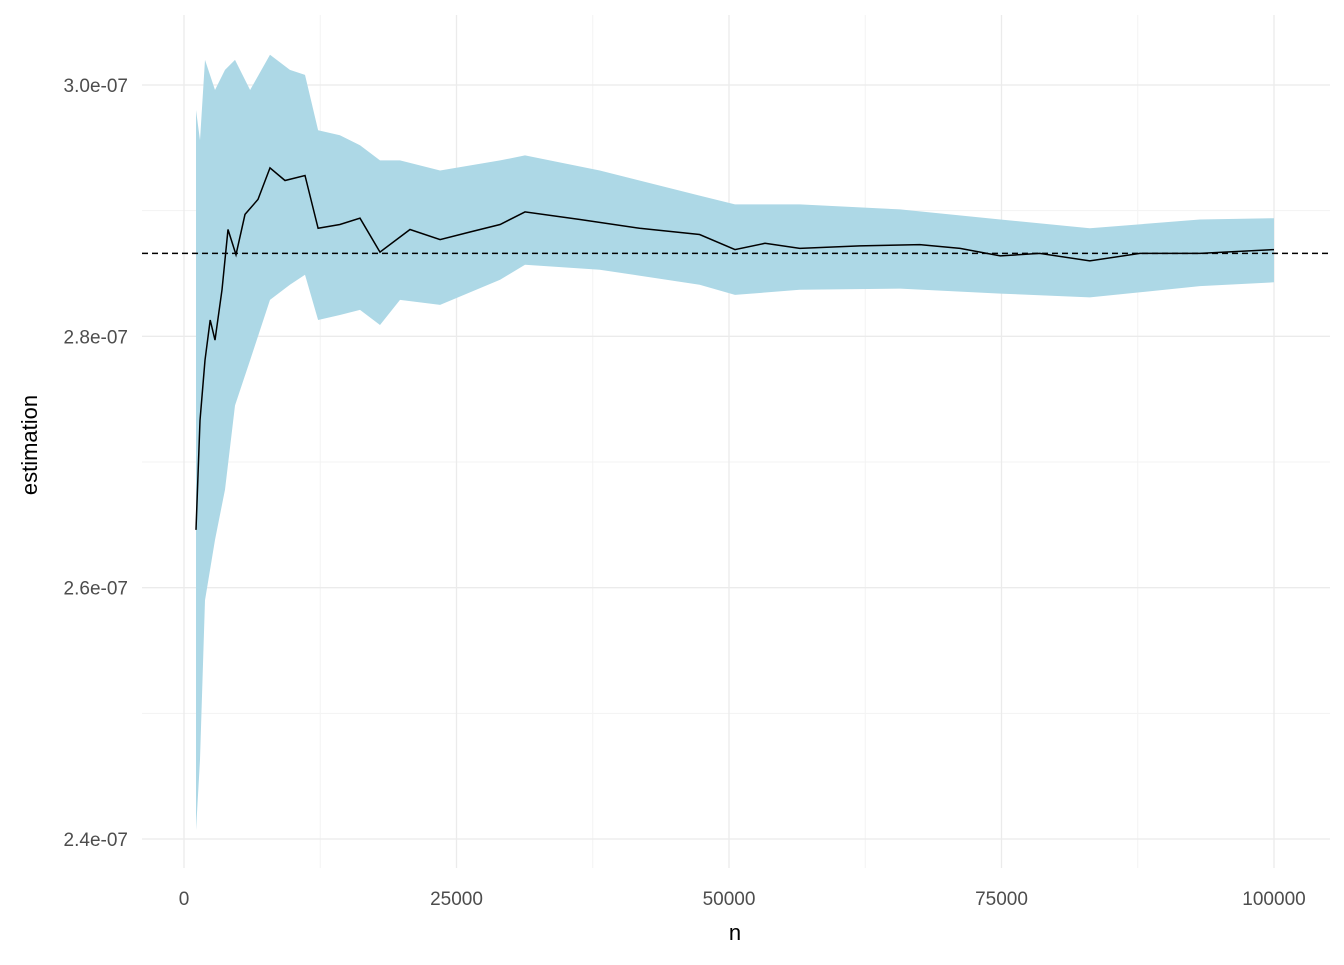 The image size is (1344, 965). I want to click on x-tick-label: 100000, so click(1273, 899).